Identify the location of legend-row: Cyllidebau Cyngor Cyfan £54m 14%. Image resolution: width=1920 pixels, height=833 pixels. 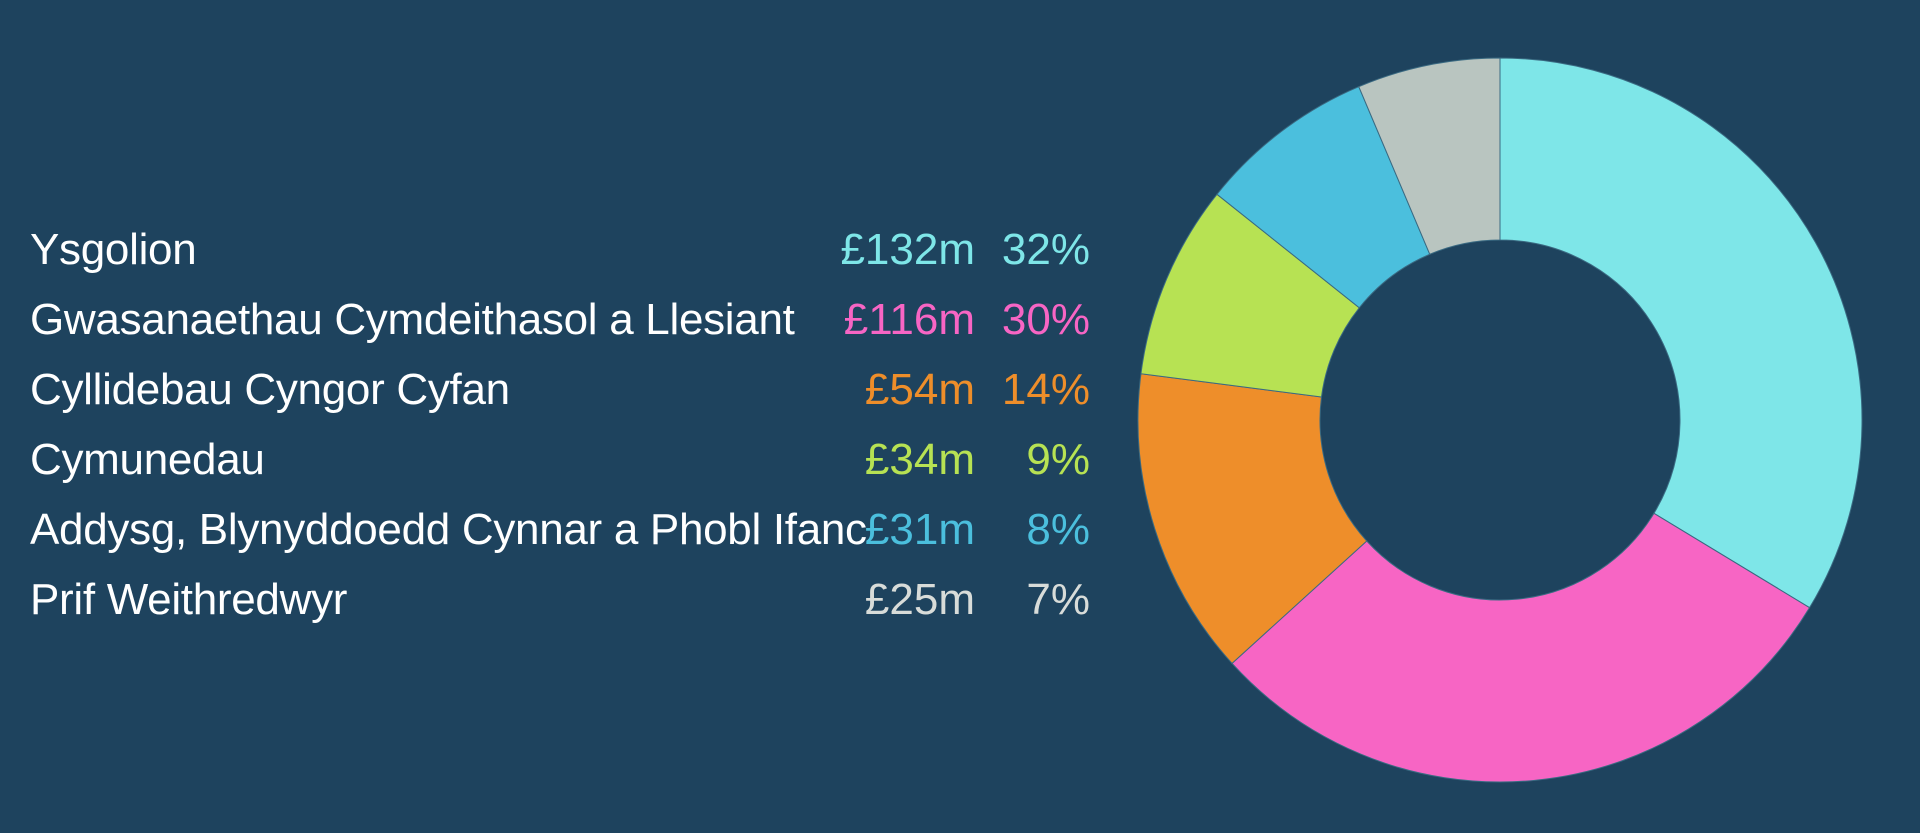
(560, 388).